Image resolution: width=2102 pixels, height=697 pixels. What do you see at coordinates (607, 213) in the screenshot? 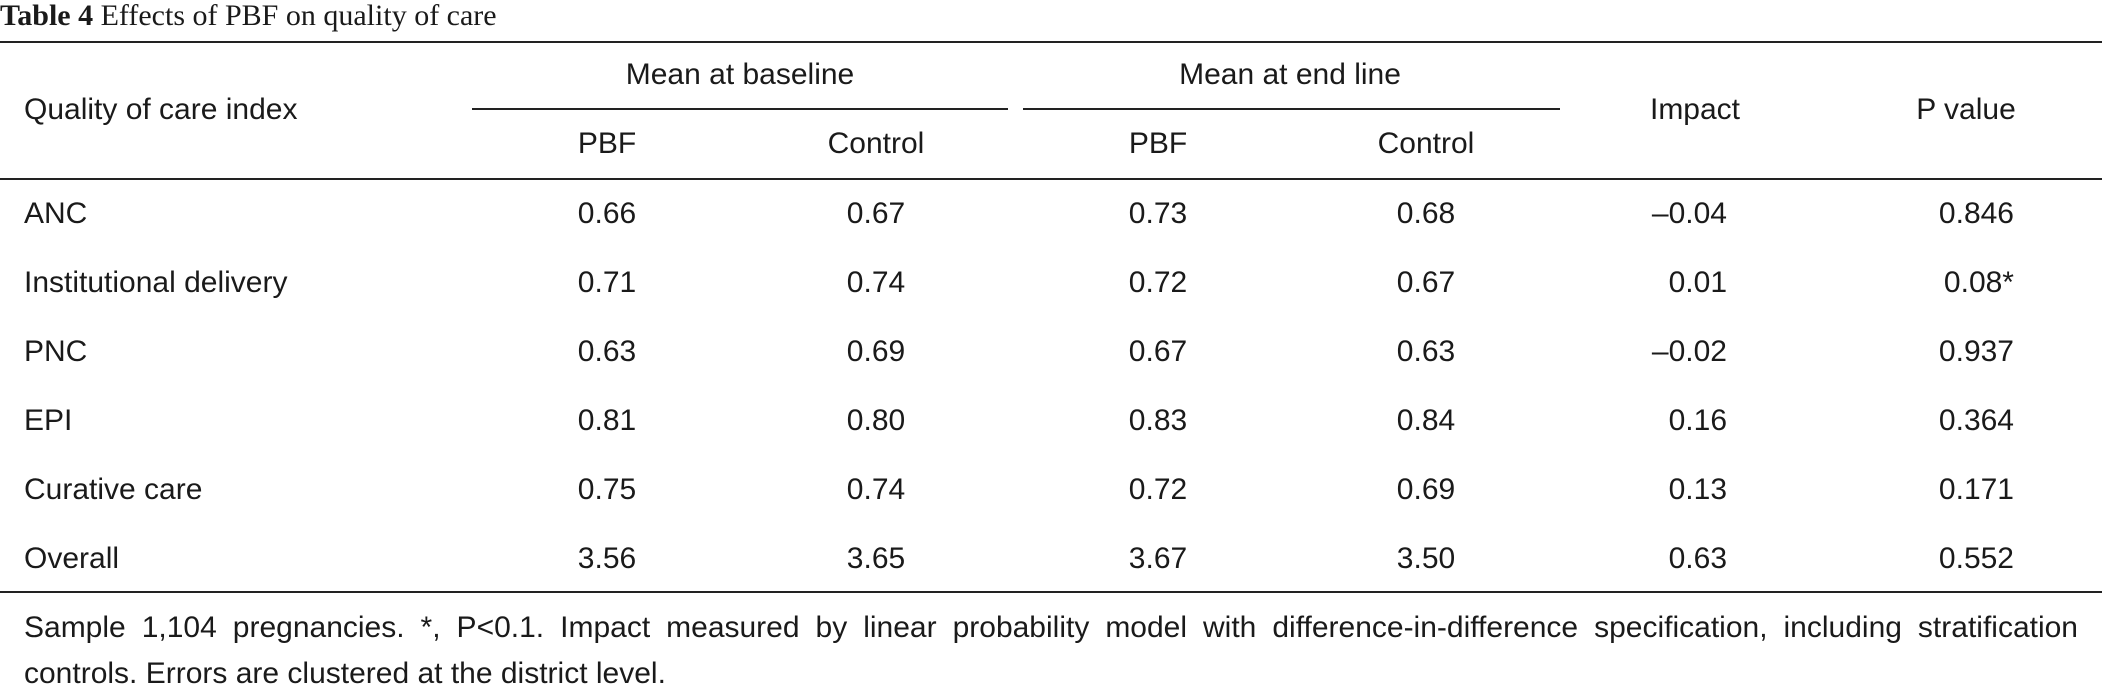
I see `baseline-pbf-cell: 0.66` at bounding box center [607, 213].